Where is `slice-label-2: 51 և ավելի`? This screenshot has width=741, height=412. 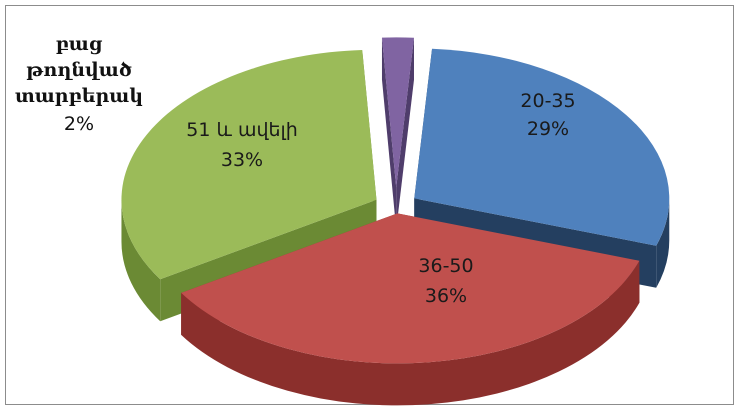 slice-label-2: 51 և ավելի is located at coordinates (241, 130).